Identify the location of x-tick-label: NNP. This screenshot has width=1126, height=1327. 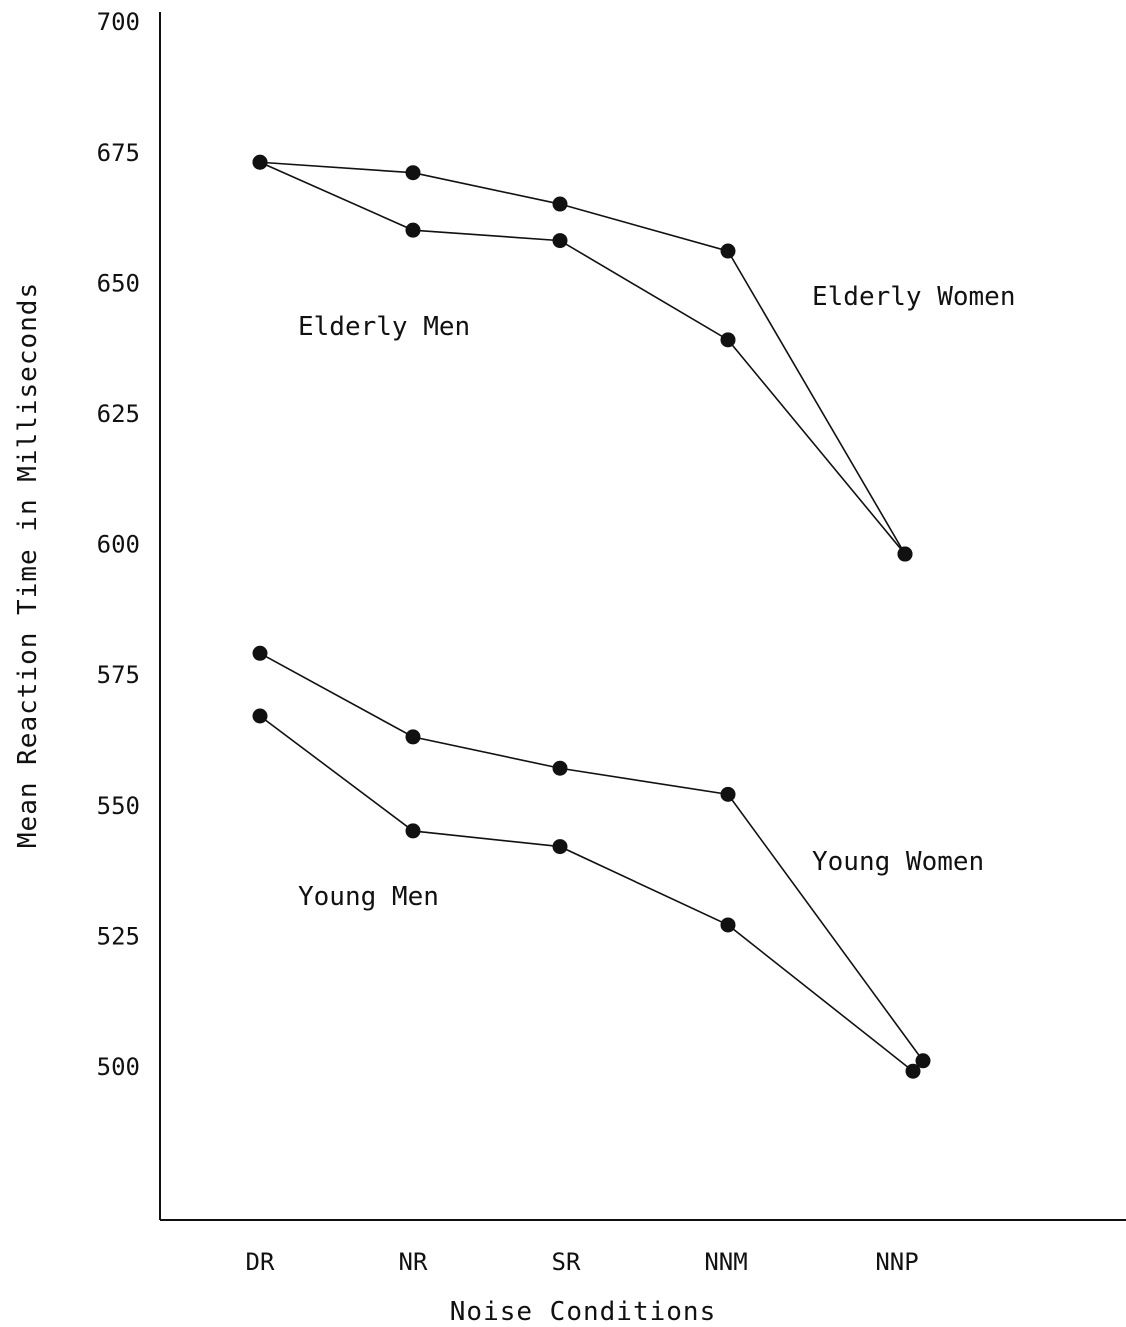
(896, 1262).